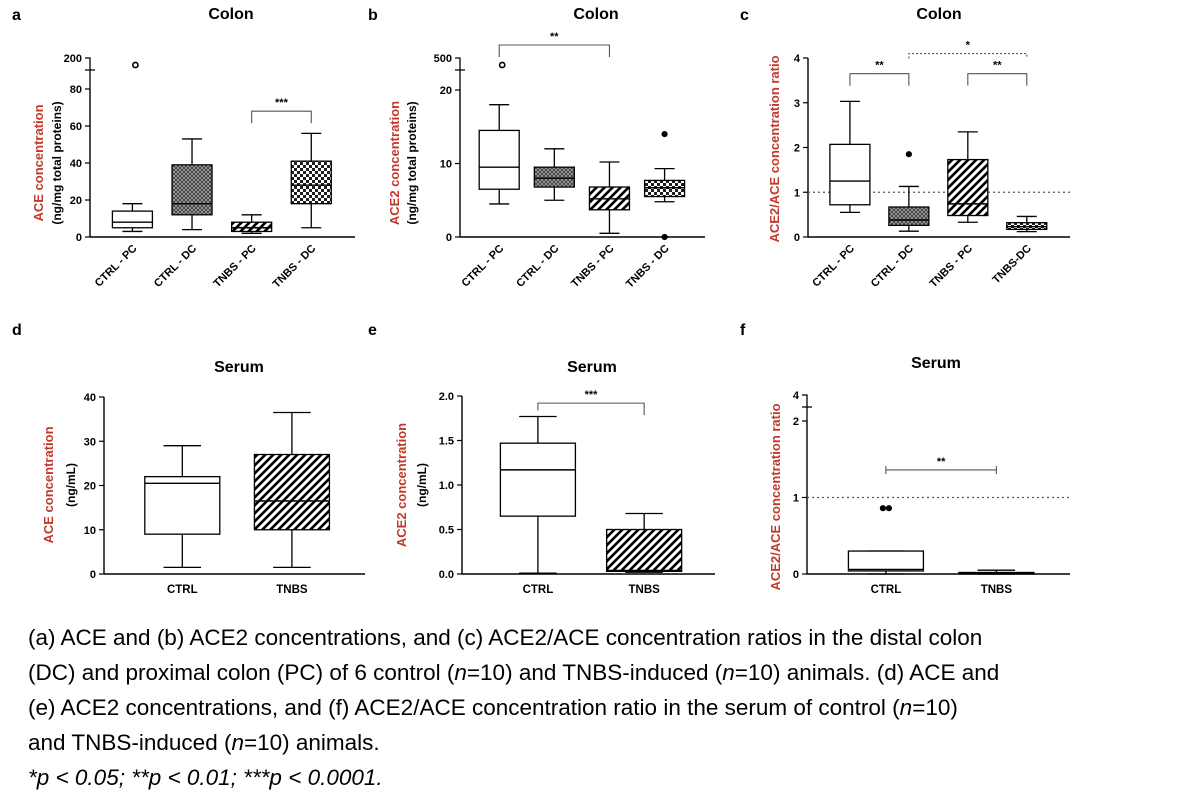  Describe the element at coordinates (554, 37) in the screenshot. I see `significance-label: **` at that location.